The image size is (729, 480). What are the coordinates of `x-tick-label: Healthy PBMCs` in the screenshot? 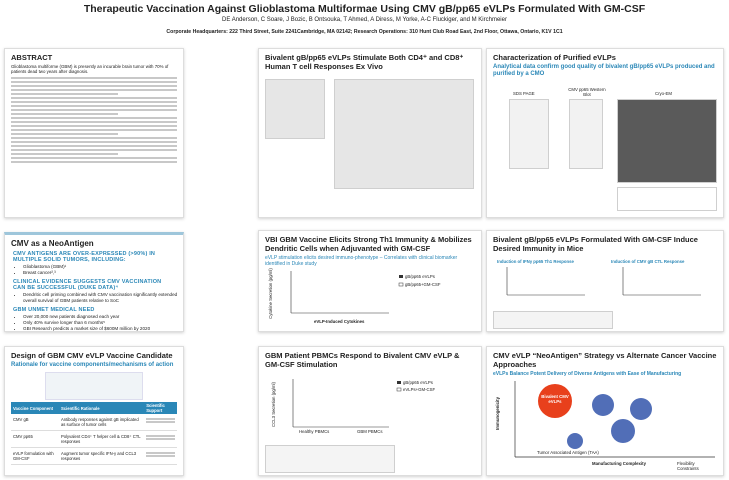 It's located at (314, 431).